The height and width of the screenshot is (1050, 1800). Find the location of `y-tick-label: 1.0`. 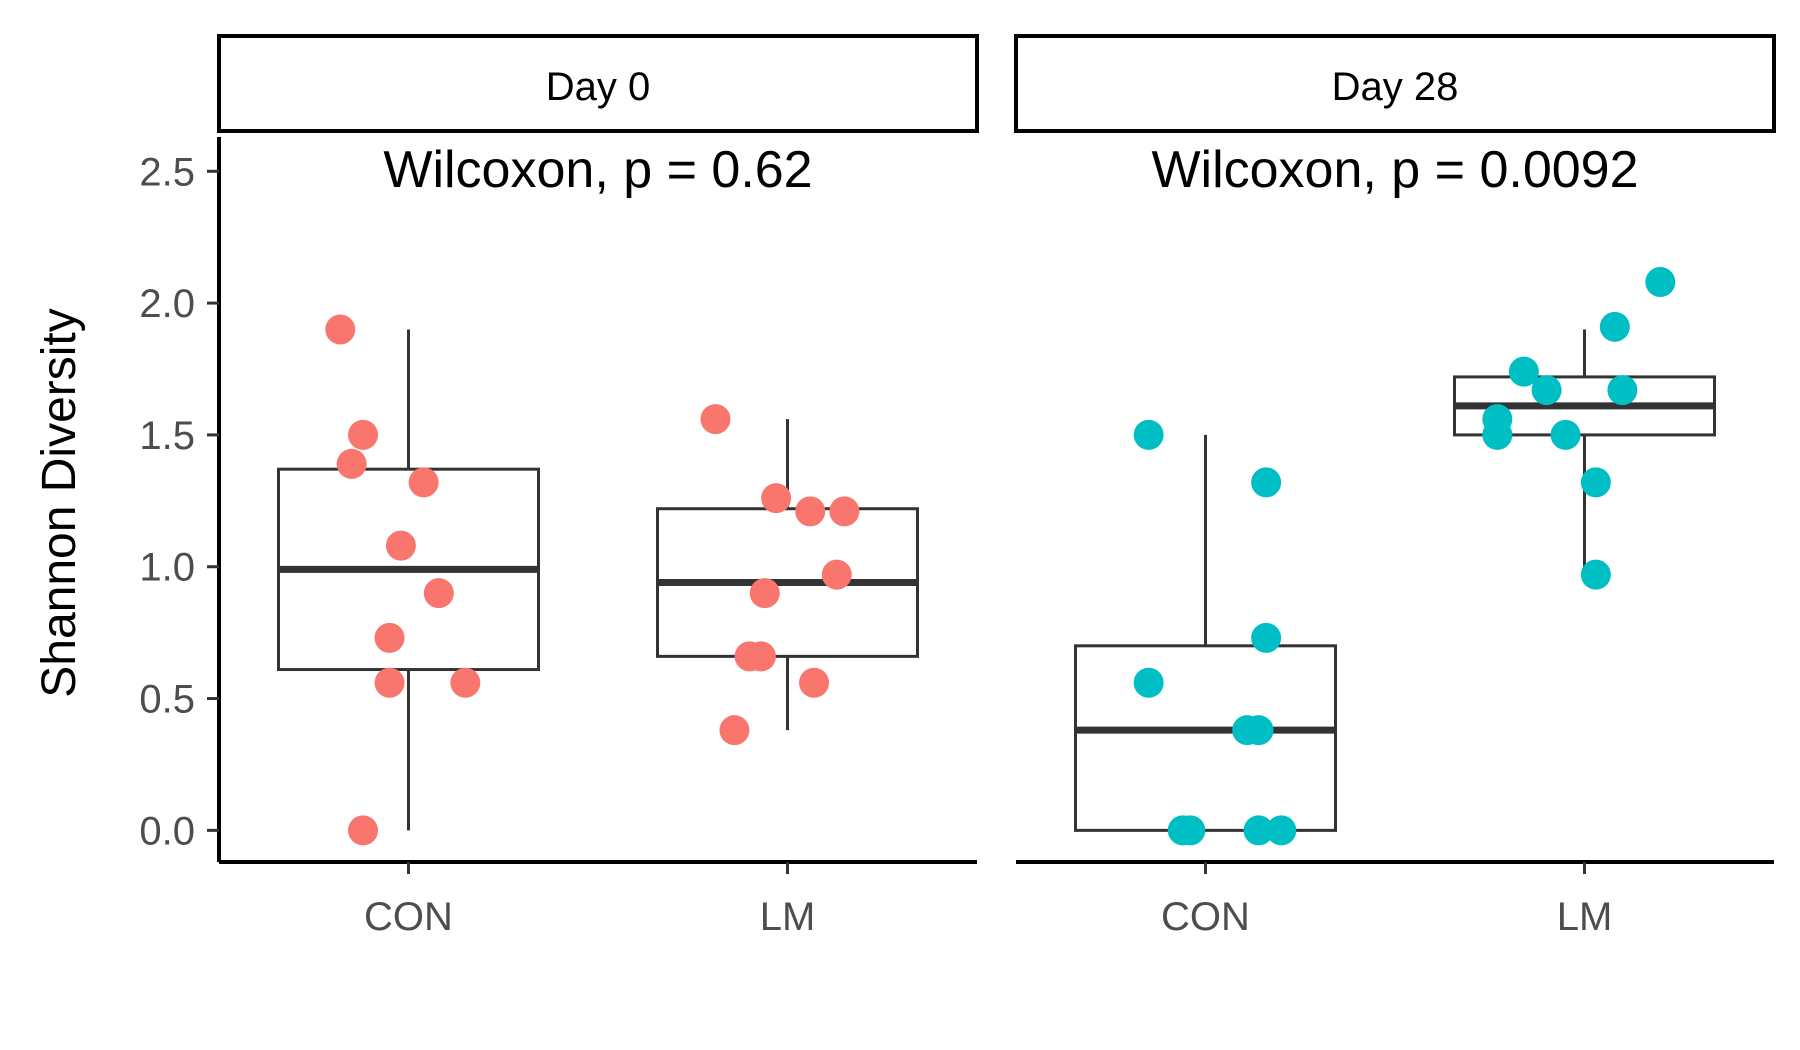

y-tick-label: 1.0 is located at coordinates (167, 568).